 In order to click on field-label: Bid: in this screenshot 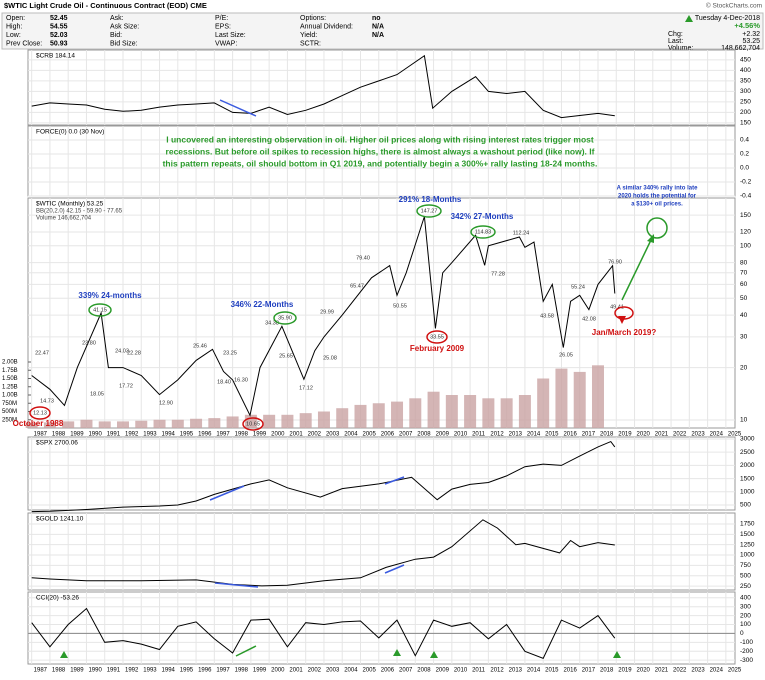, I will do `click(116, 35)`.